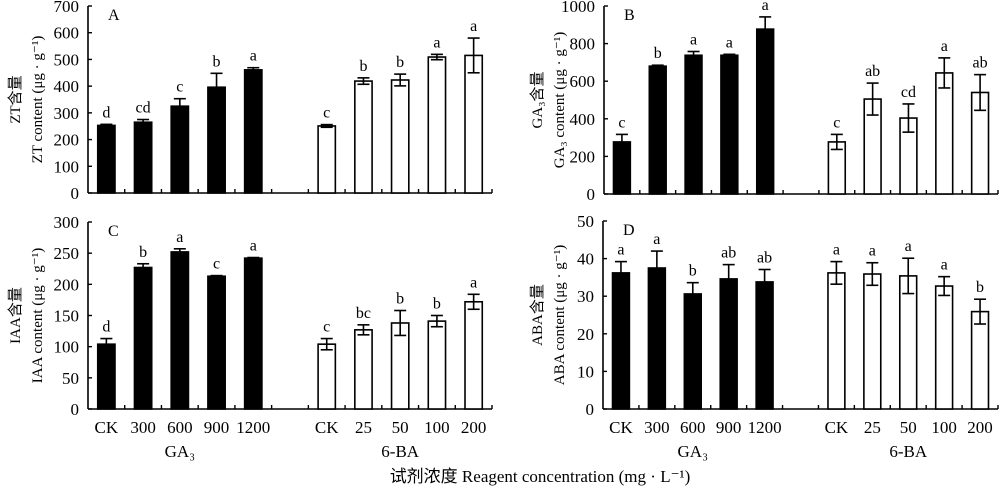 Image resolution: width=1000 pixels, height=489 pixels. Describe the element at coordinates (583, 44) in the screenshot. I see `y-tick-label: 800` at that location.